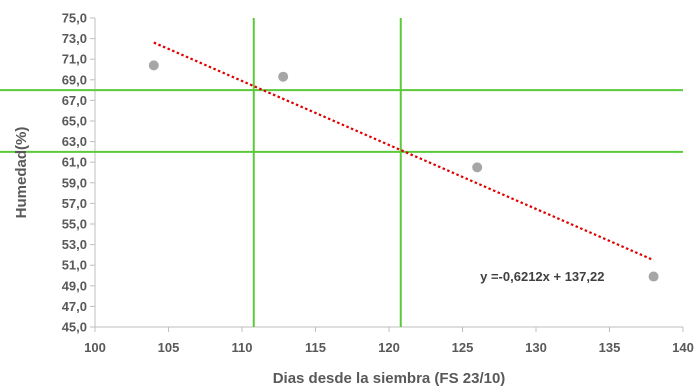  What do you see at coordinates (169, 347) in the screenshot?
I see `x-tick-label: 105` at bounding box center [169, 347].